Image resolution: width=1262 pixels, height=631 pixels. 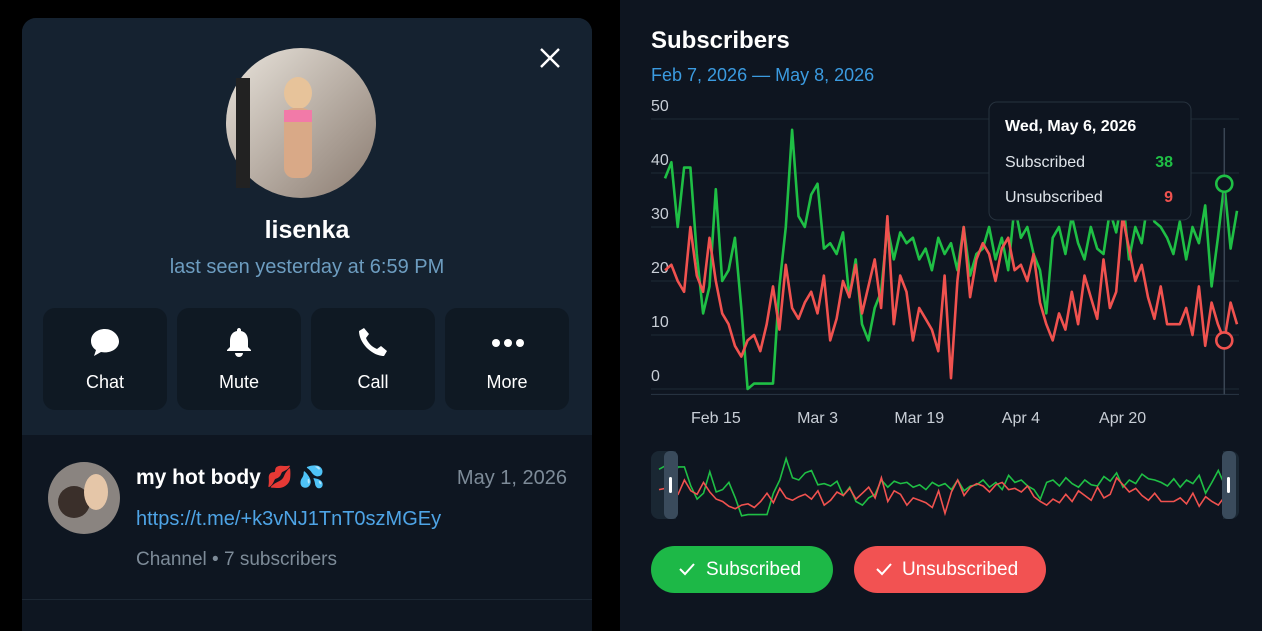 I want to click on y-tick-label: 50, so click(x=660, y=106).